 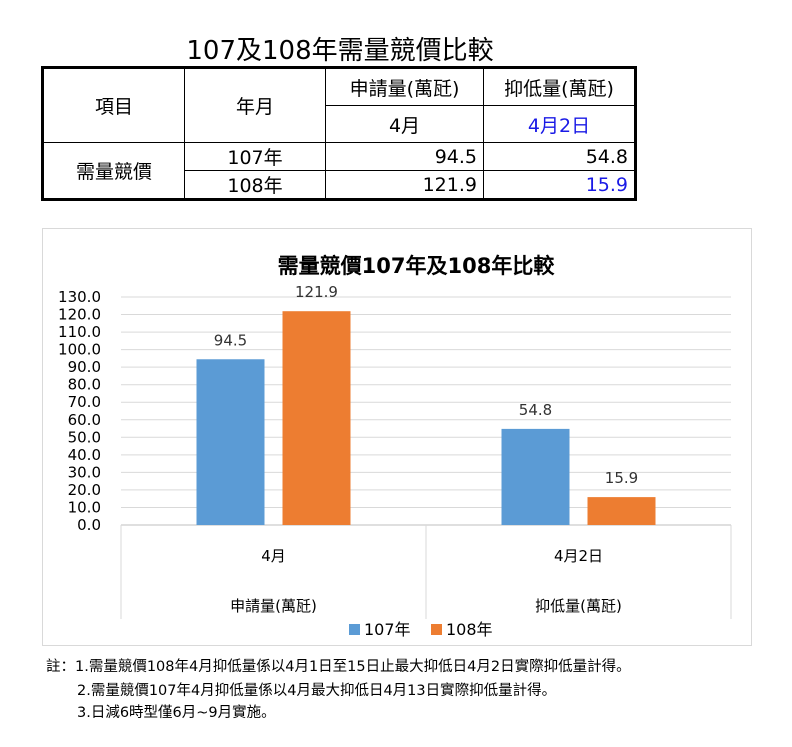 I want to click on y-tick-label: 80.0, so click(x=84, y=385).